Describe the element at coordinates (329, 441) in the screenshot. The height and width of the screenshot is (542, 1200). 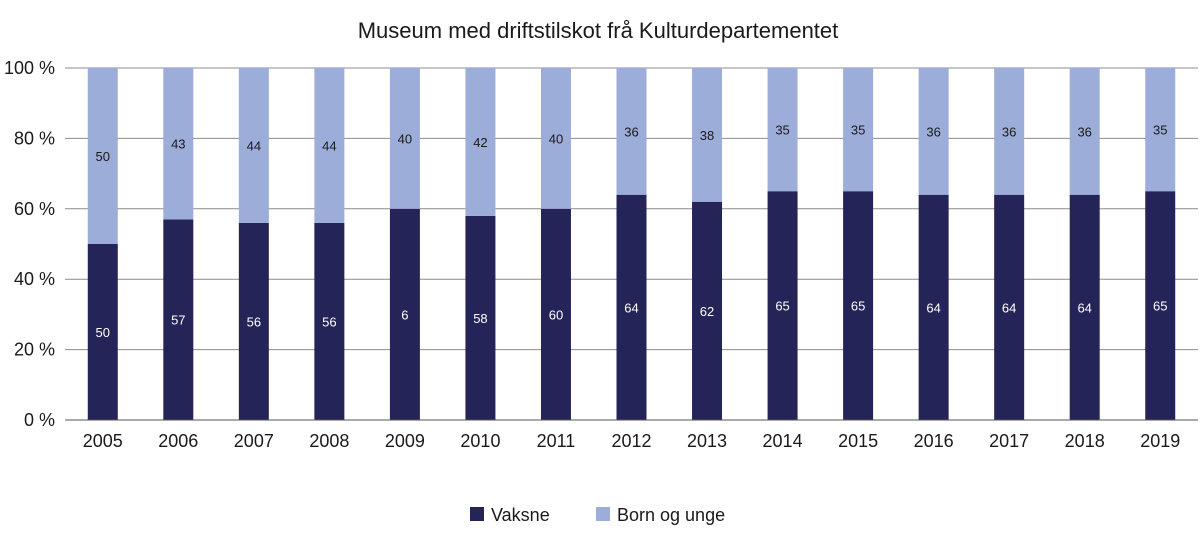
I see `x-tick-label: 2008` at that location.